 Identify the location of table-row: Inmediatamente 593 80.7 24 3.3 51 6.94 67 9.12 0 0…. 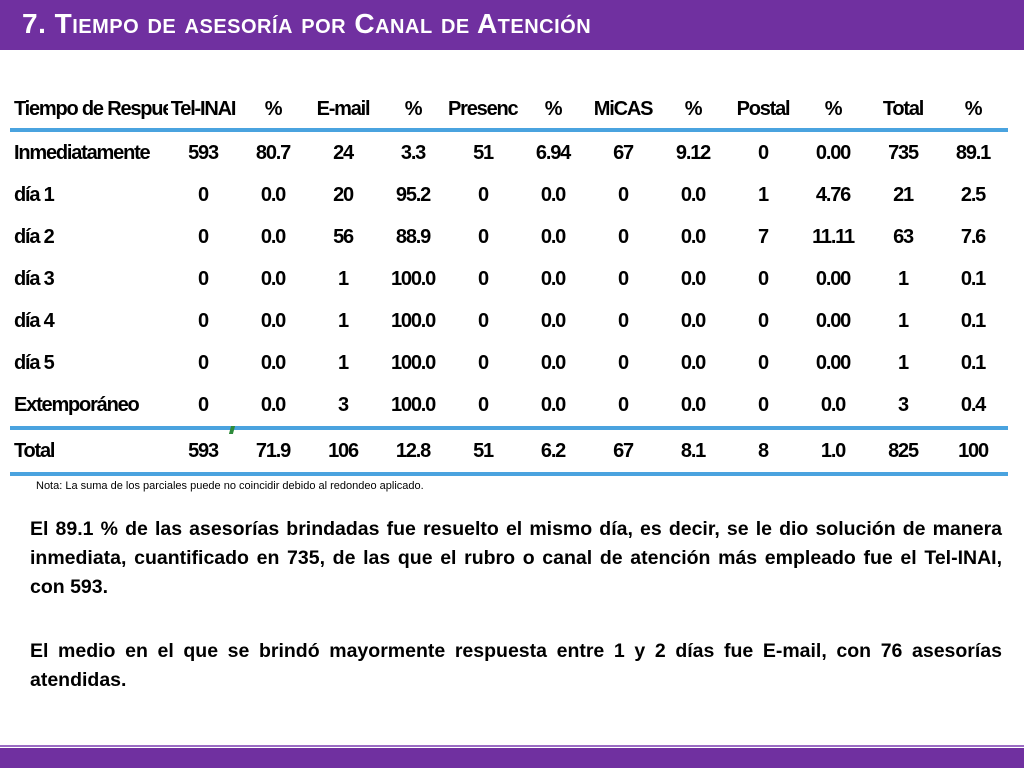
(509, 152).